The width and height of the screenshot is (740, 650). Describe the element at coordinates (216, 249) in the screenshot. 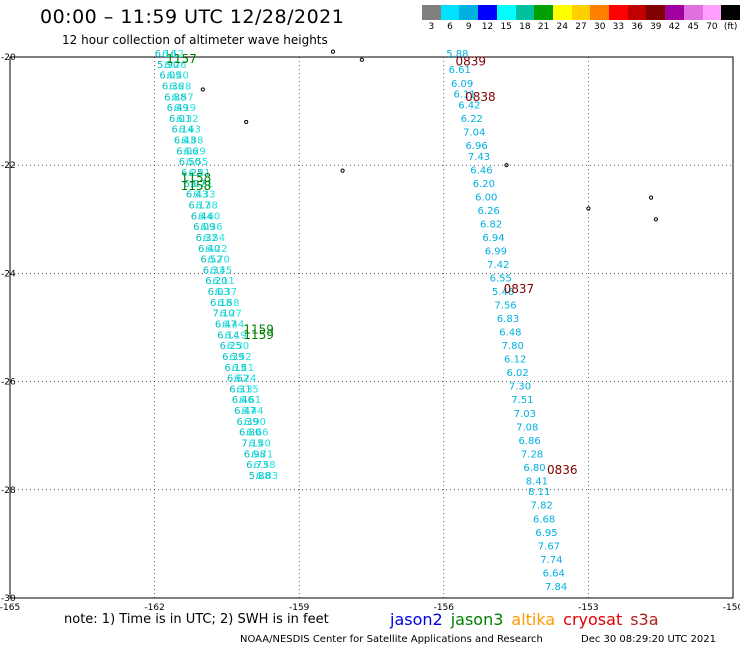

I see `swh-value-jason3-b: 6.22` at that location.